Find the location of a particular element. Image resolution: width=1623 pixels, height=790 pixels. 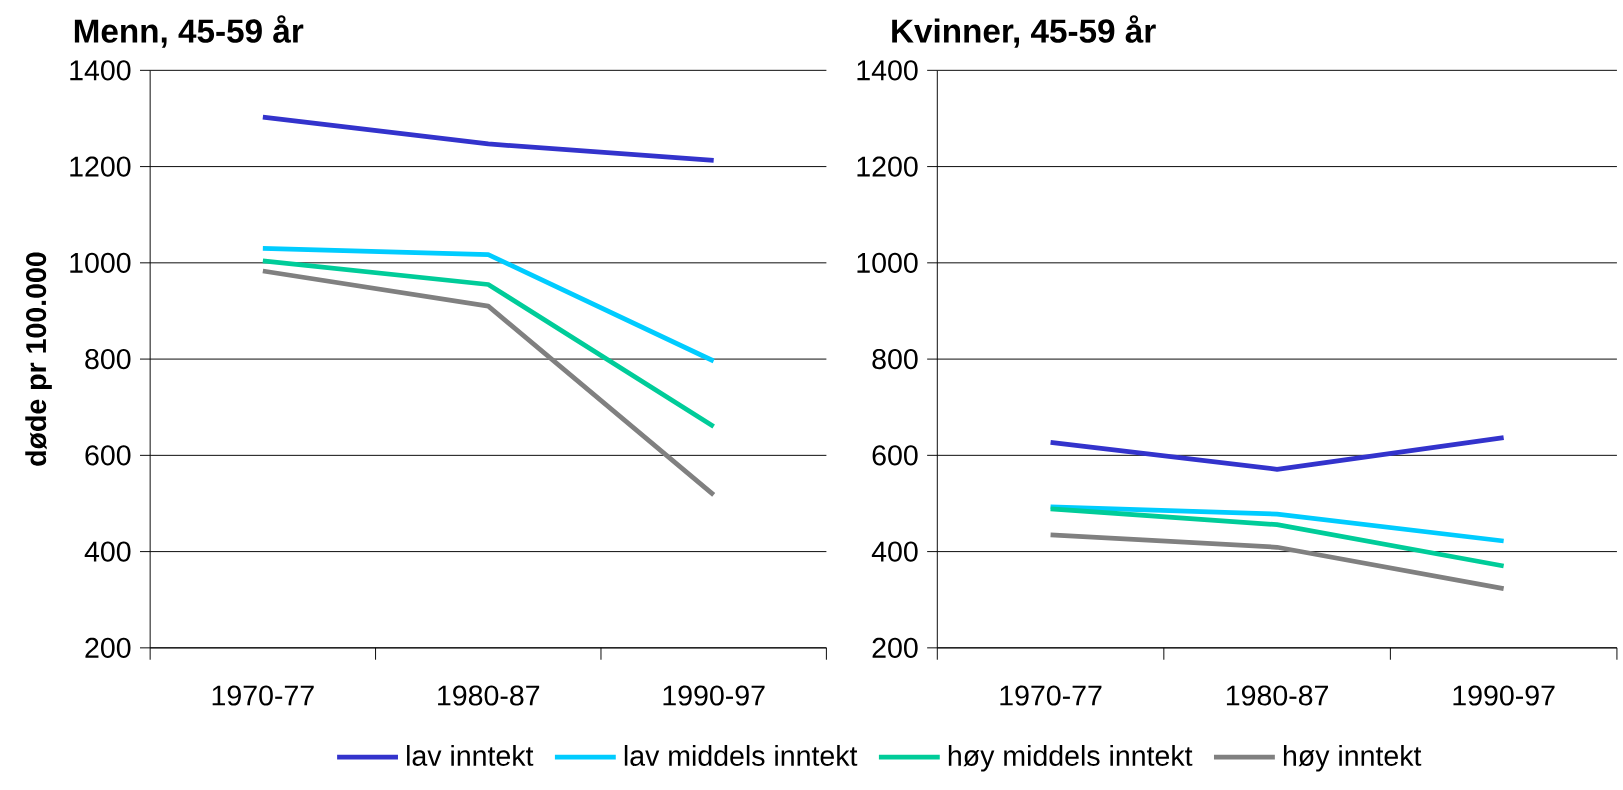

legend-label: høy inntekt is located at coordinates (1352, 758).